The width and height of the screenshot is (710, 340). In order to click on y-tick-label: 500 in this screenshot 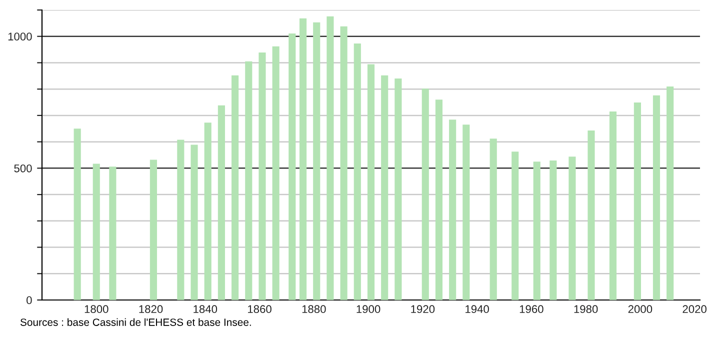, I will do `click(23, 168)`.